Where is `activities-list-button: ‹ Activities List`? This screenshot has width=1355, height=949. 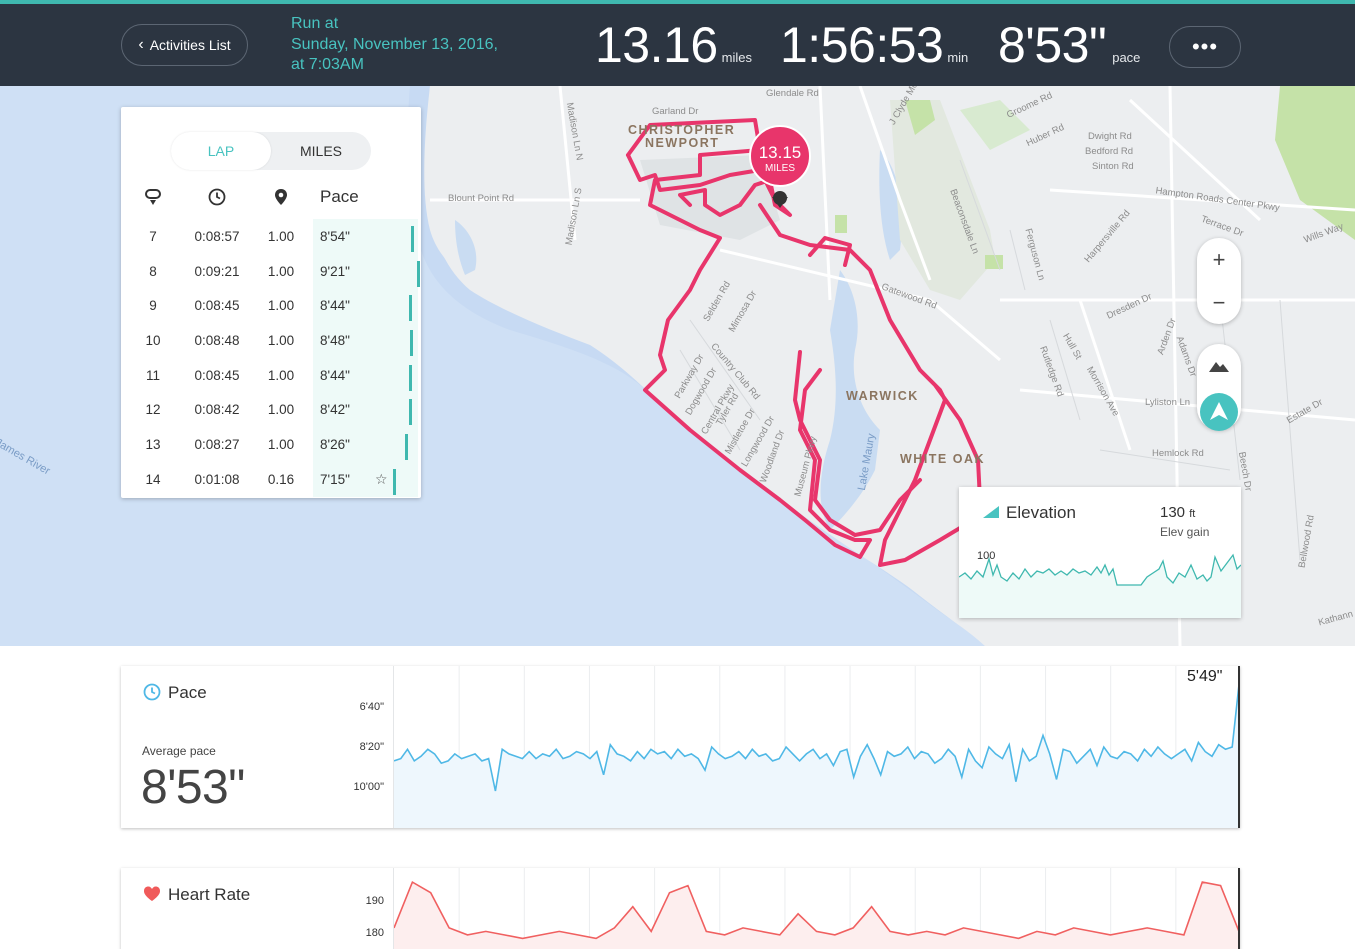 activities-list-button: ‹ Activities List is located at coordinates (184, 45).